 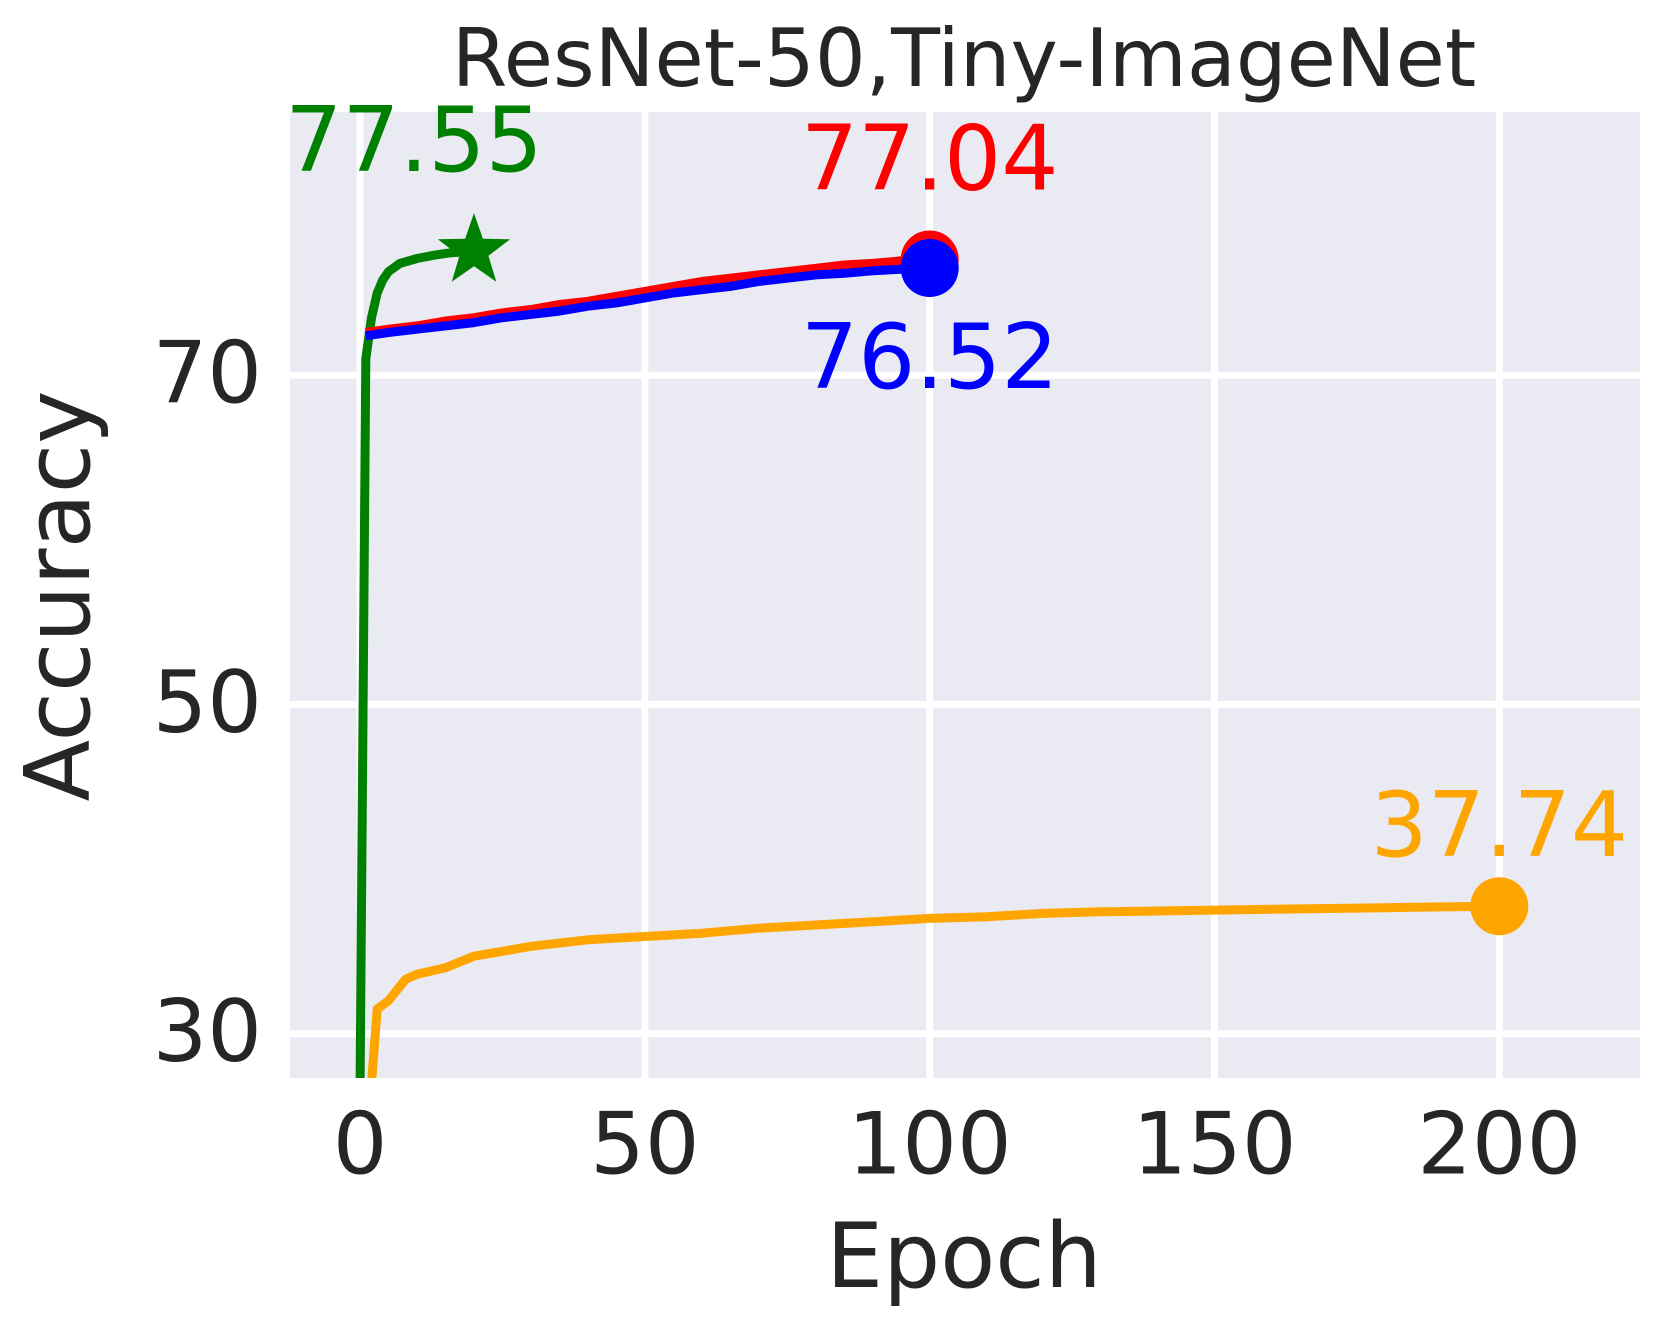 I want to click on value-label: 77.04, so click(x=930, y=158).